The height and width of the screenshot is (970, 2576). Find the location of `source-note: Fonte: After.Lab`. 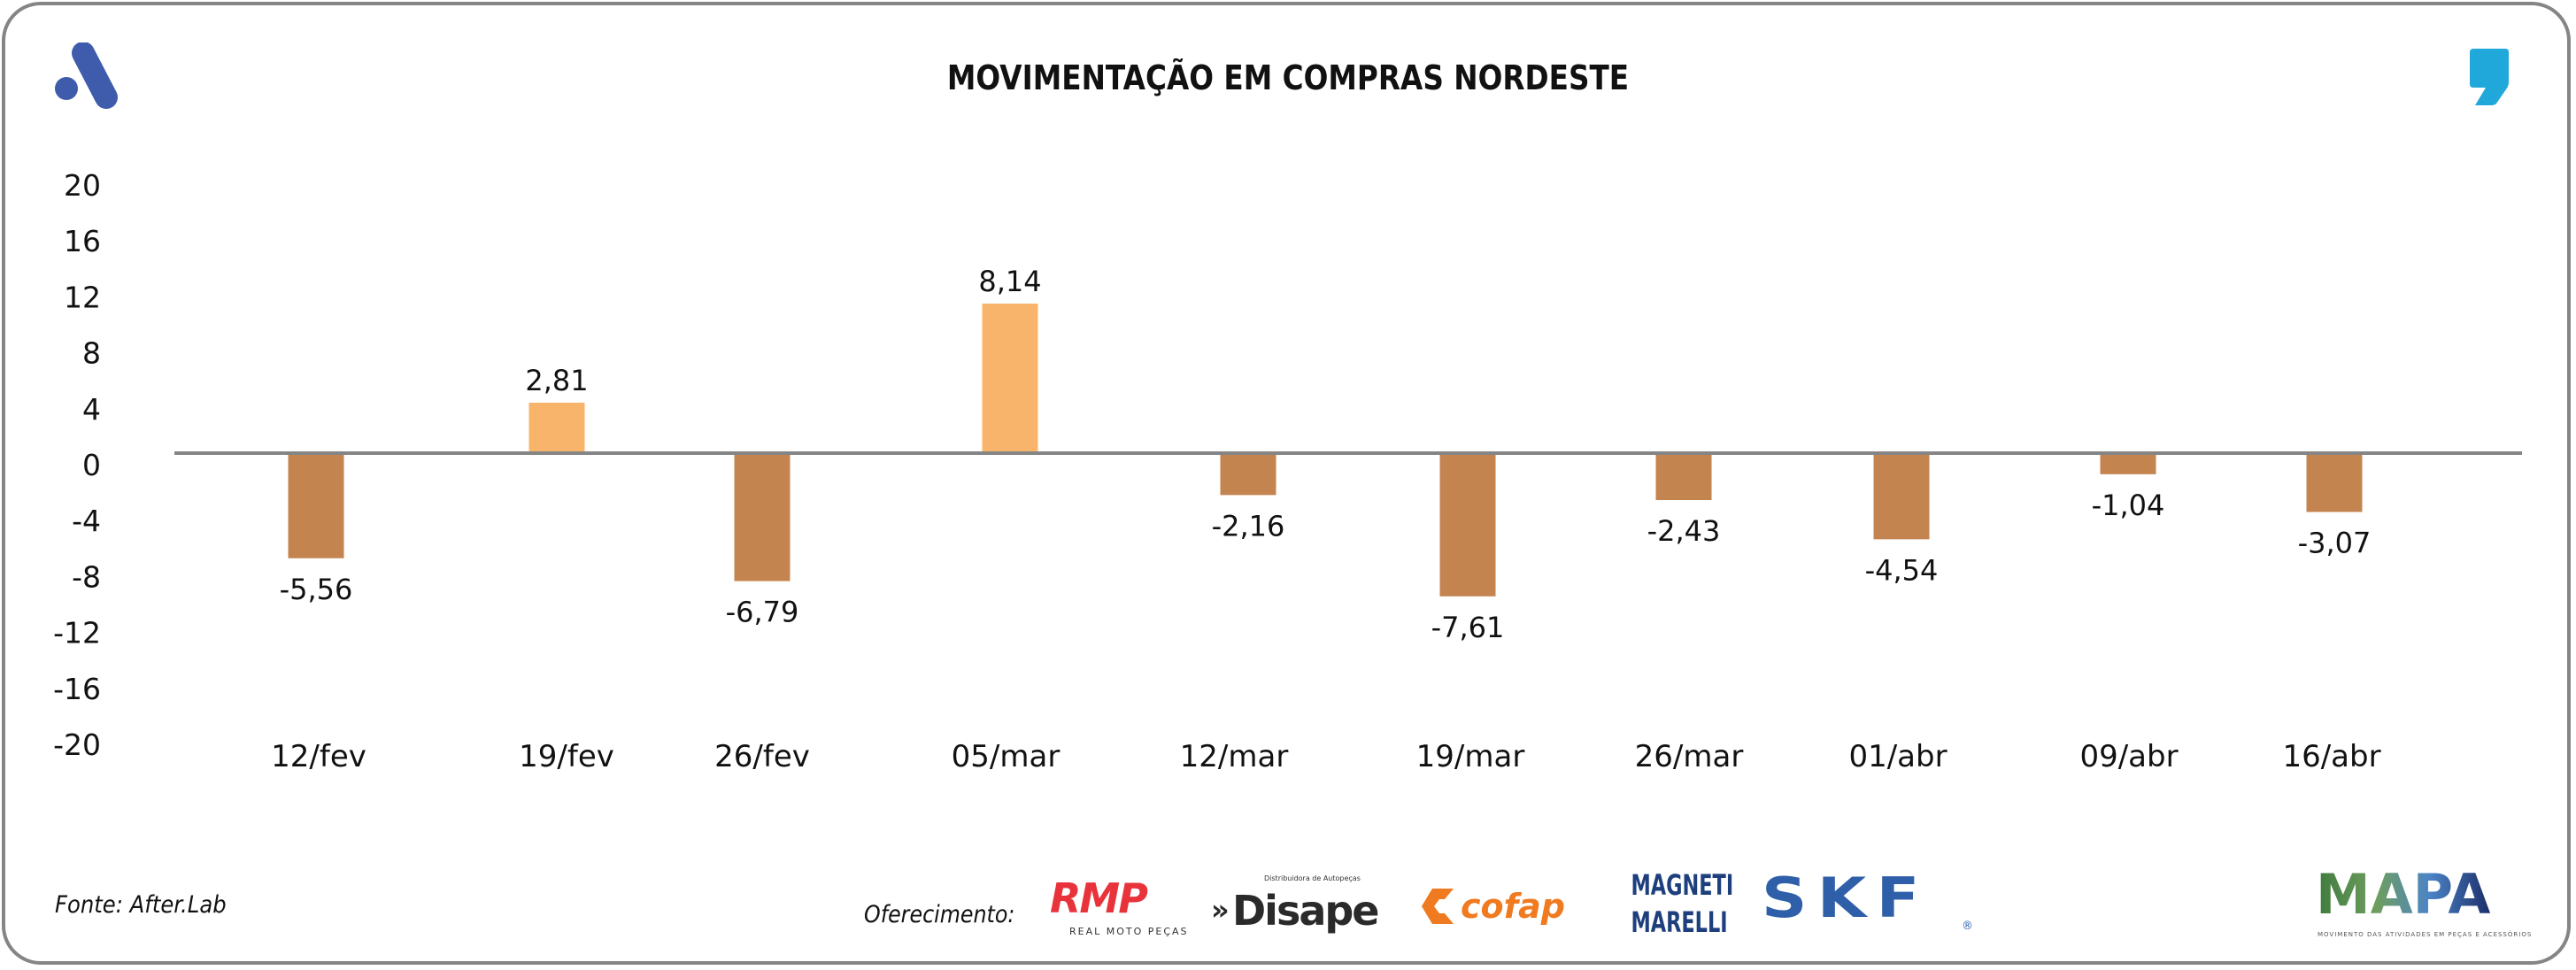

source-note: Fonte: After.Lab is located at coordinates (141, 905).